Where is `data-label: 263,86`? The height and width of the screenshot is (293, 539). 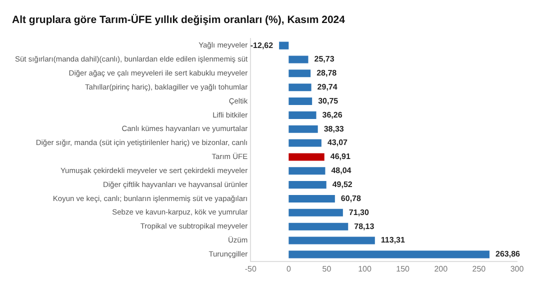
data-label: 263,86 is located at coordinates (508, 254).